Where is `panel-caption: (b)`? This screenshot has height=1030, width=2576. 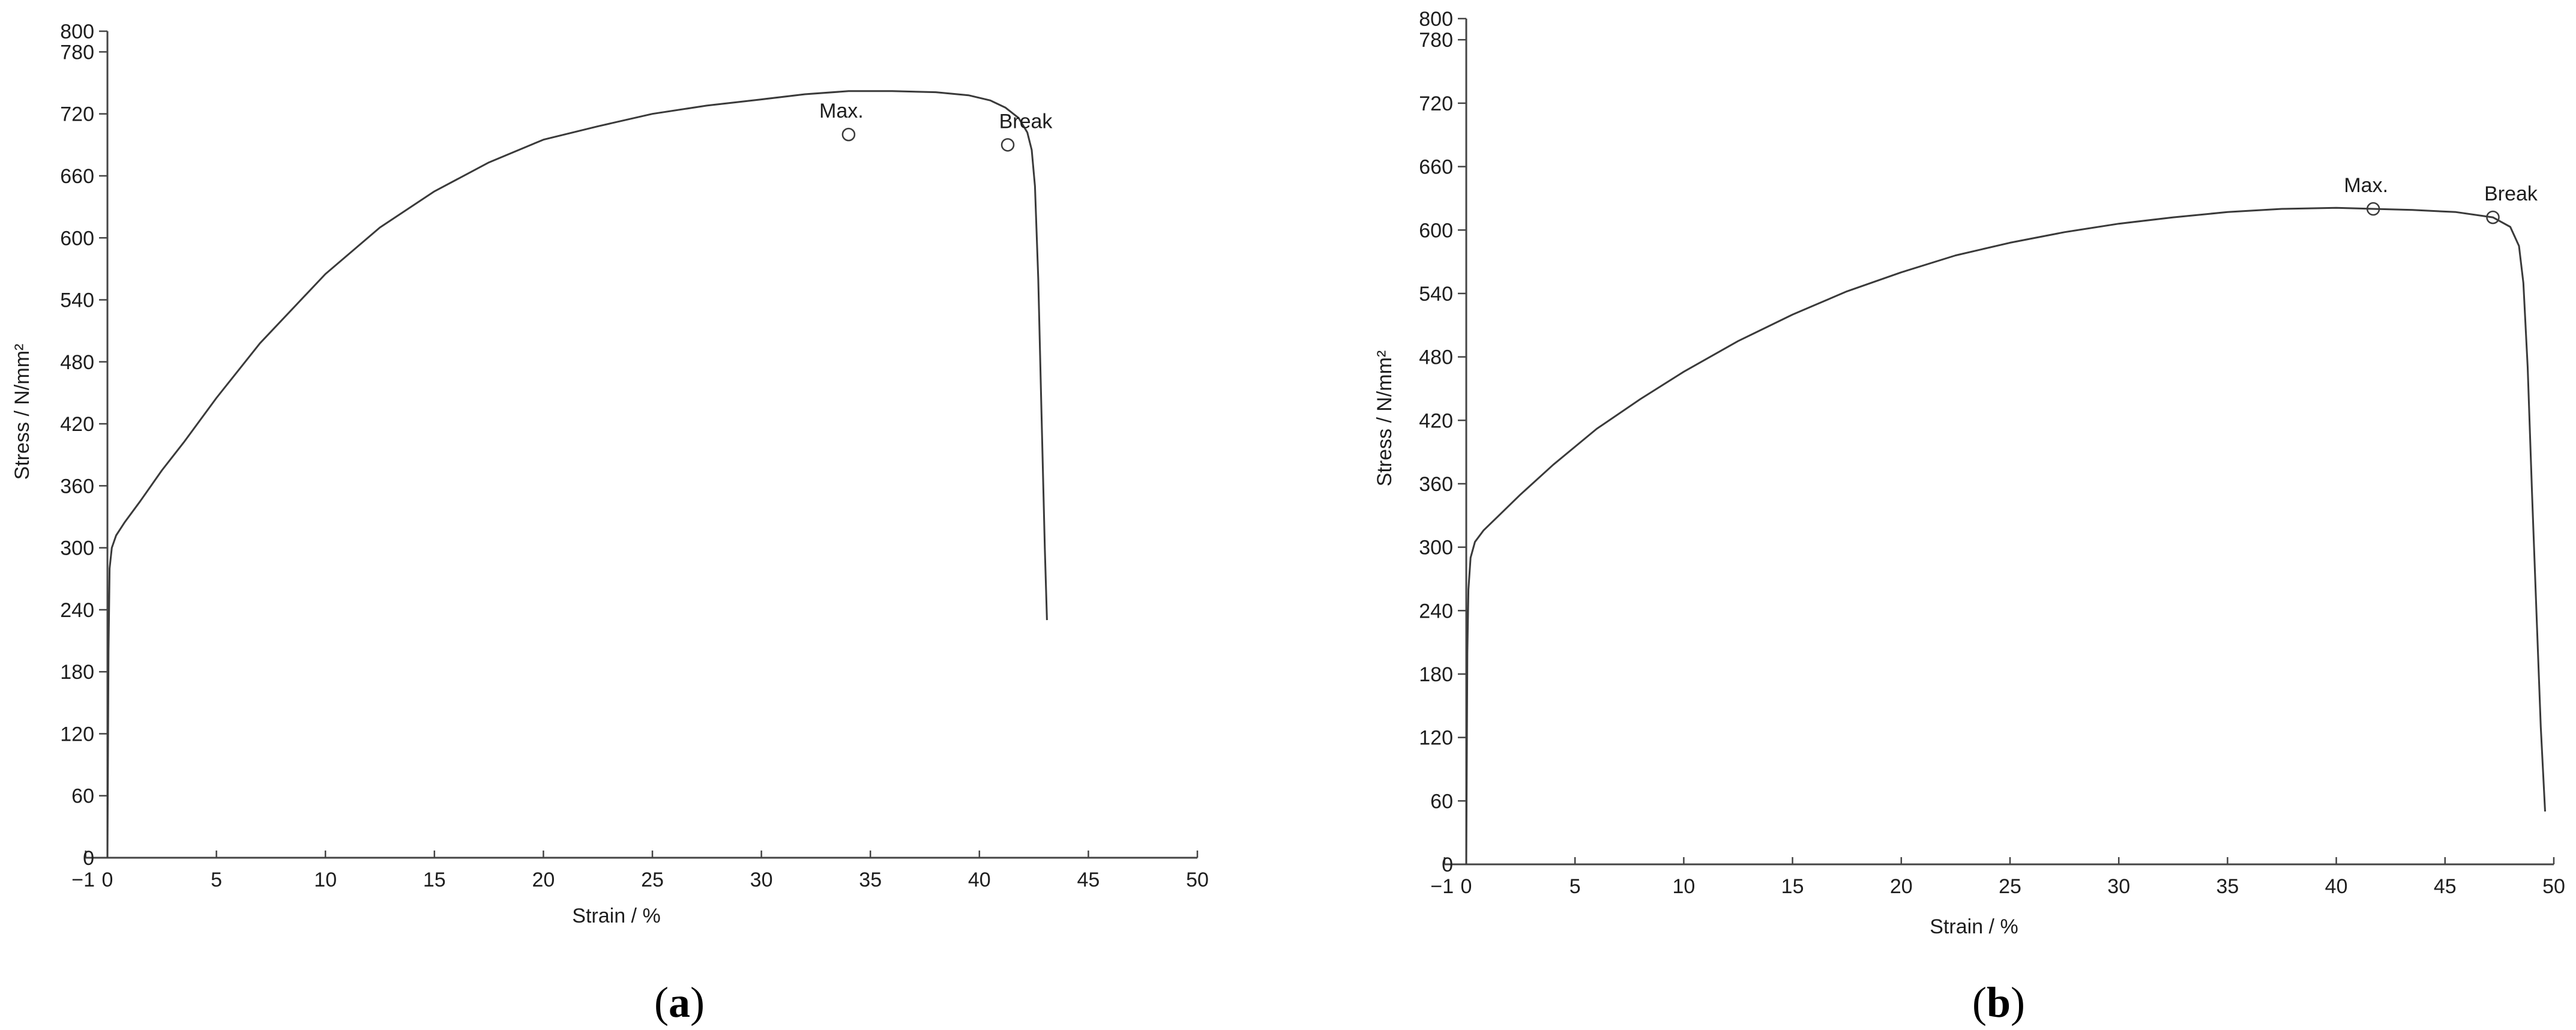 panel-caption: (b) is located at coordinates (1999, 1002).